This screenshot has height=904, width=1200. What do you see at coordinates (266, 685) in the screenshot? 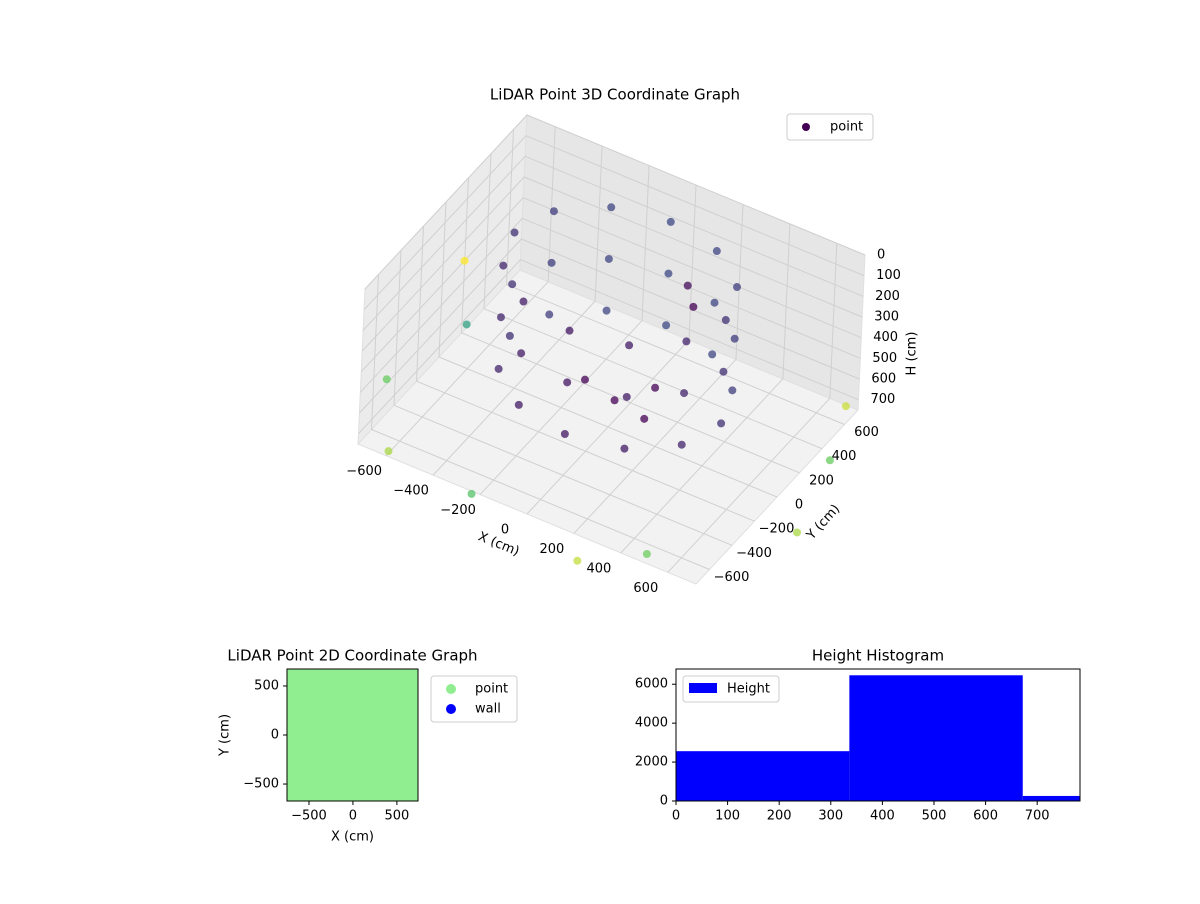
I see `y-tick-label: 500` at bounding box center [266, 685].